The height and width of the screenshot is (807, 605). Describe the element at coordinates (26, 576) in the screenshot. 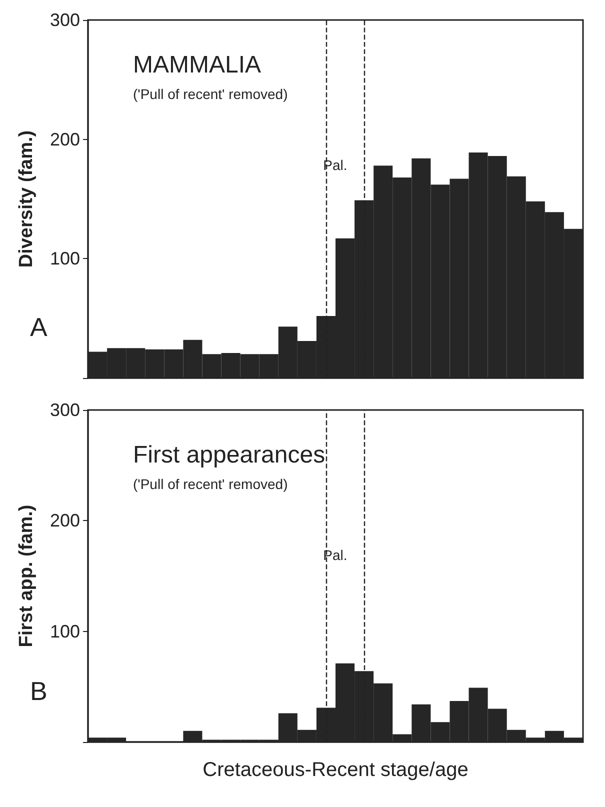

I see `y-axis-title: First app. (fam.)` at that location.